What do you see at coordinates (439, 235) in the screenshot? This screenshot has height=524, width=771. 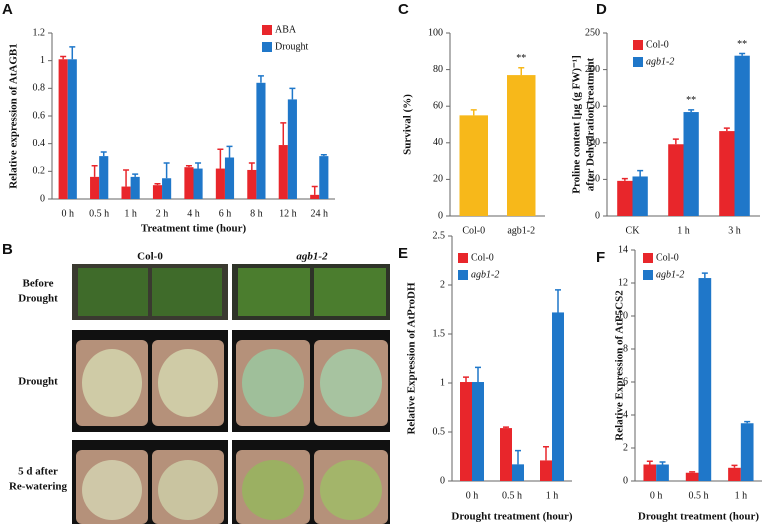 I see `y-tick-label: 2.5` at bounding box center [439, 235].